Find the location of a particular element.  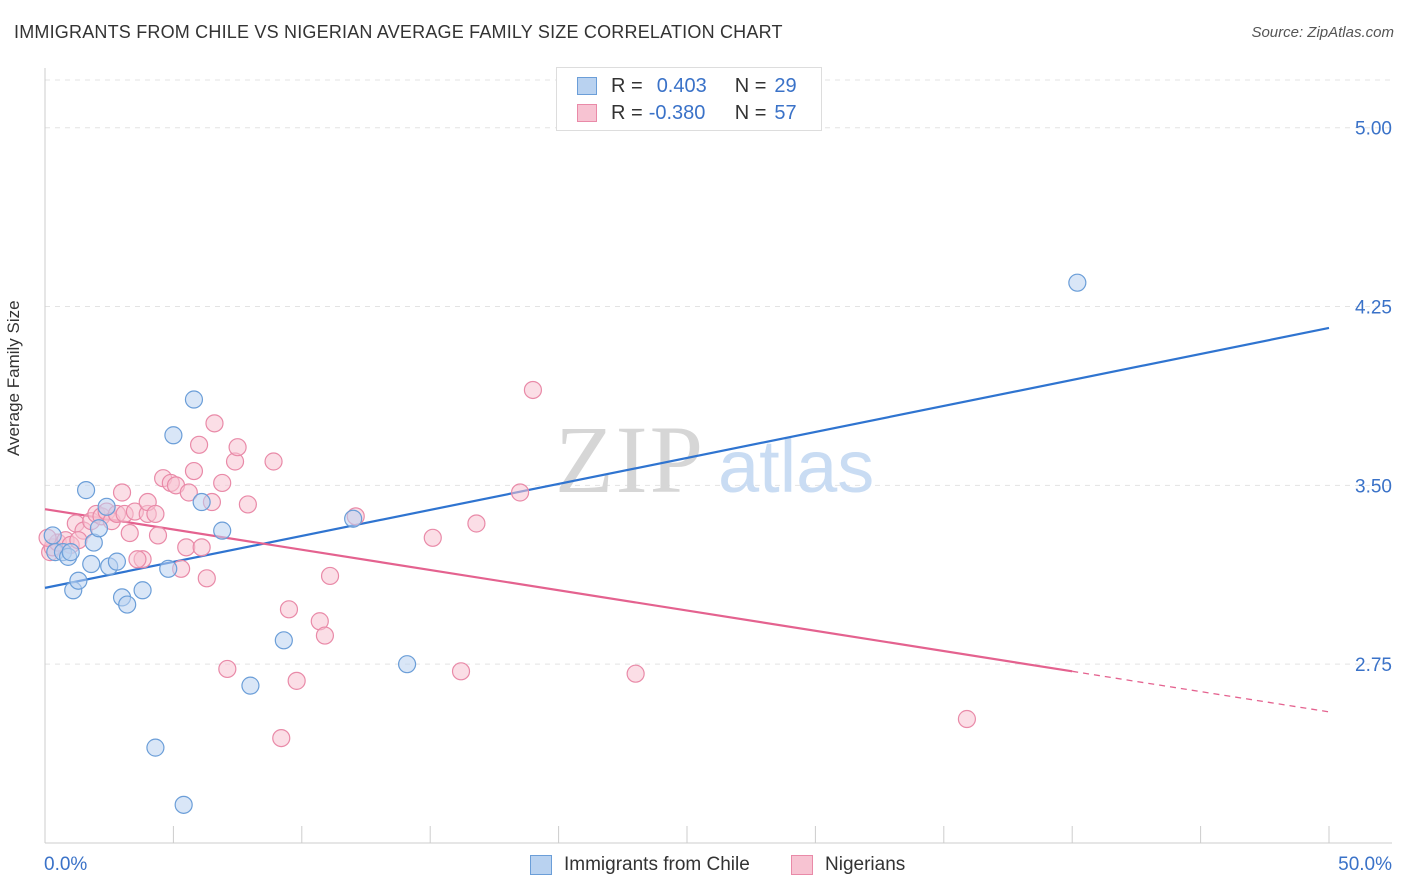

legend-n-value: 29 is located at coordinates (785, 85).